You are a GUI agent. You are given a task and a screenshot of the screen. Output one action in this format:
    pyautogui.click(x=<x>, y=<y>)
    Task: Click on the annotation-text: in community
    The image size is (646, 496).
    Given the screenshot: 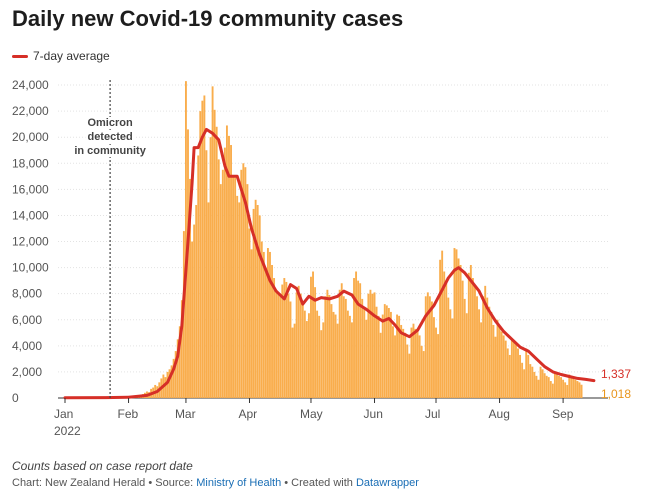 What is the action you would take?
    pyautogui.click(x=110, y=151)
    